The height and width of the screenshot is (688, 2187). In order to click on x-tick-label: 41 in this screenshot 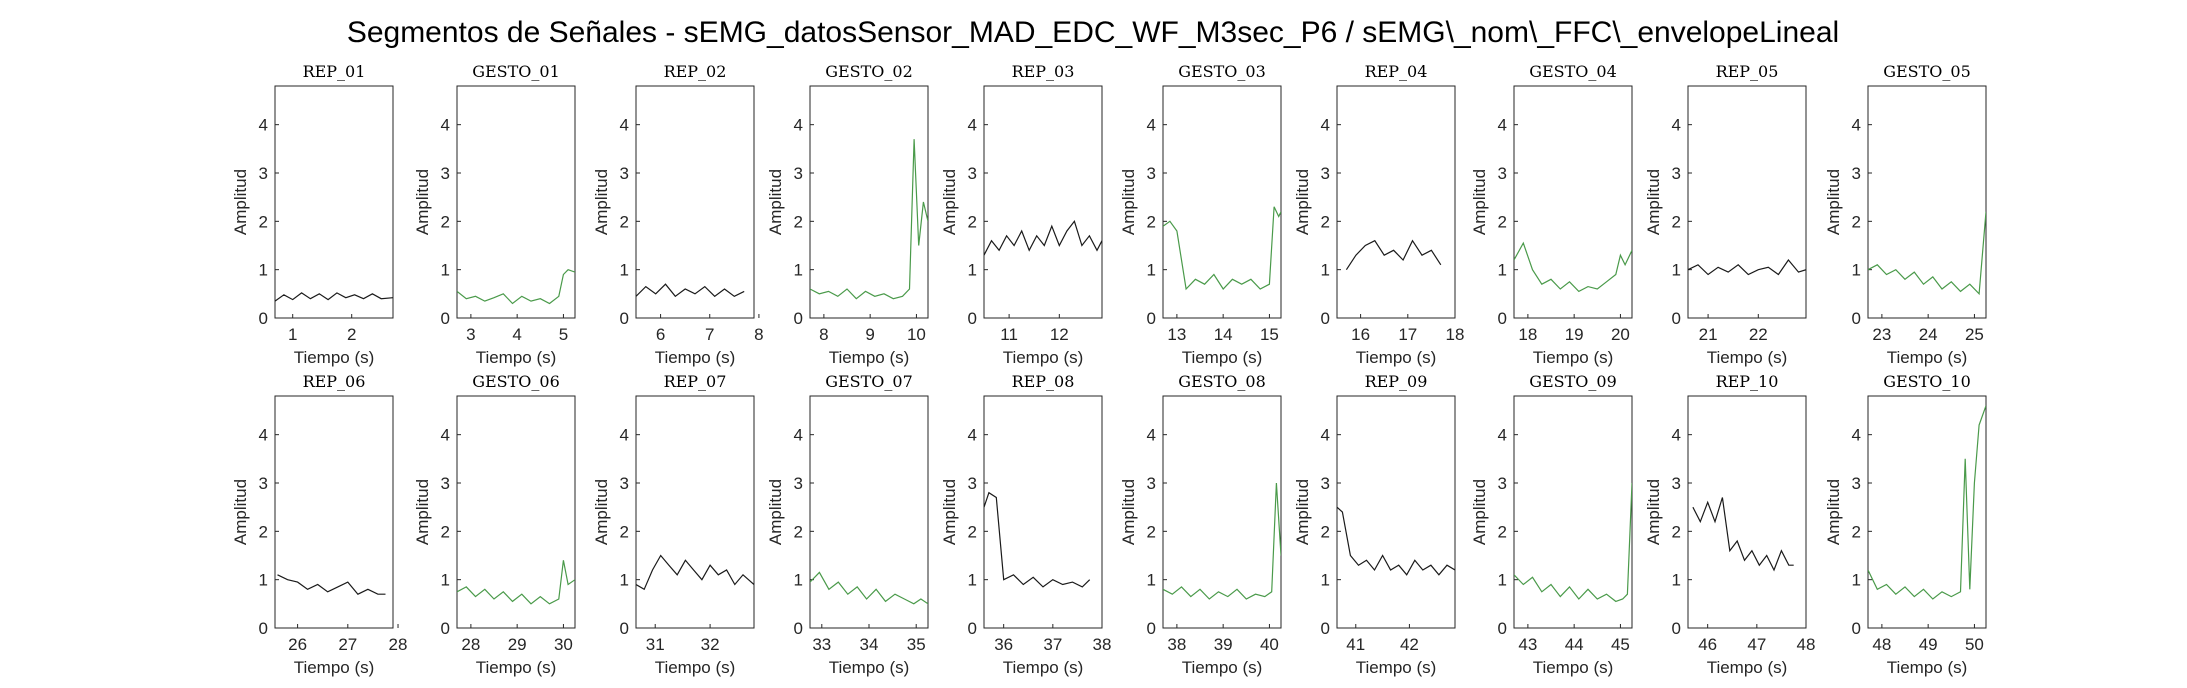, I will do `click(1355, 644)`.